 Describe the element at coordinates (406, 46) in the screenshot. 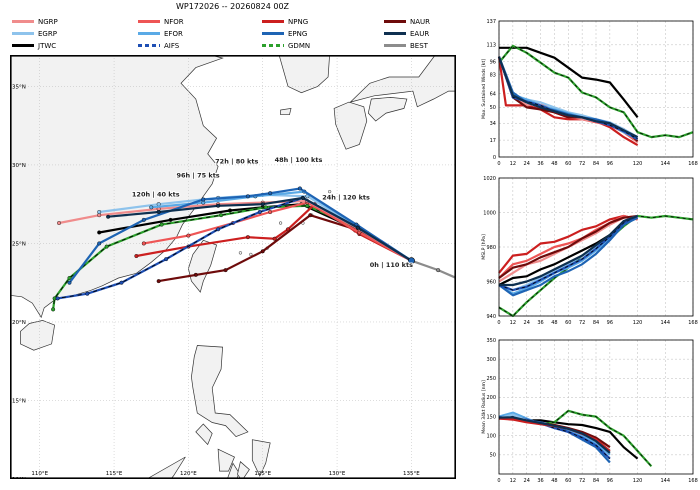

I see `legend-item-best: BEST` at that location.